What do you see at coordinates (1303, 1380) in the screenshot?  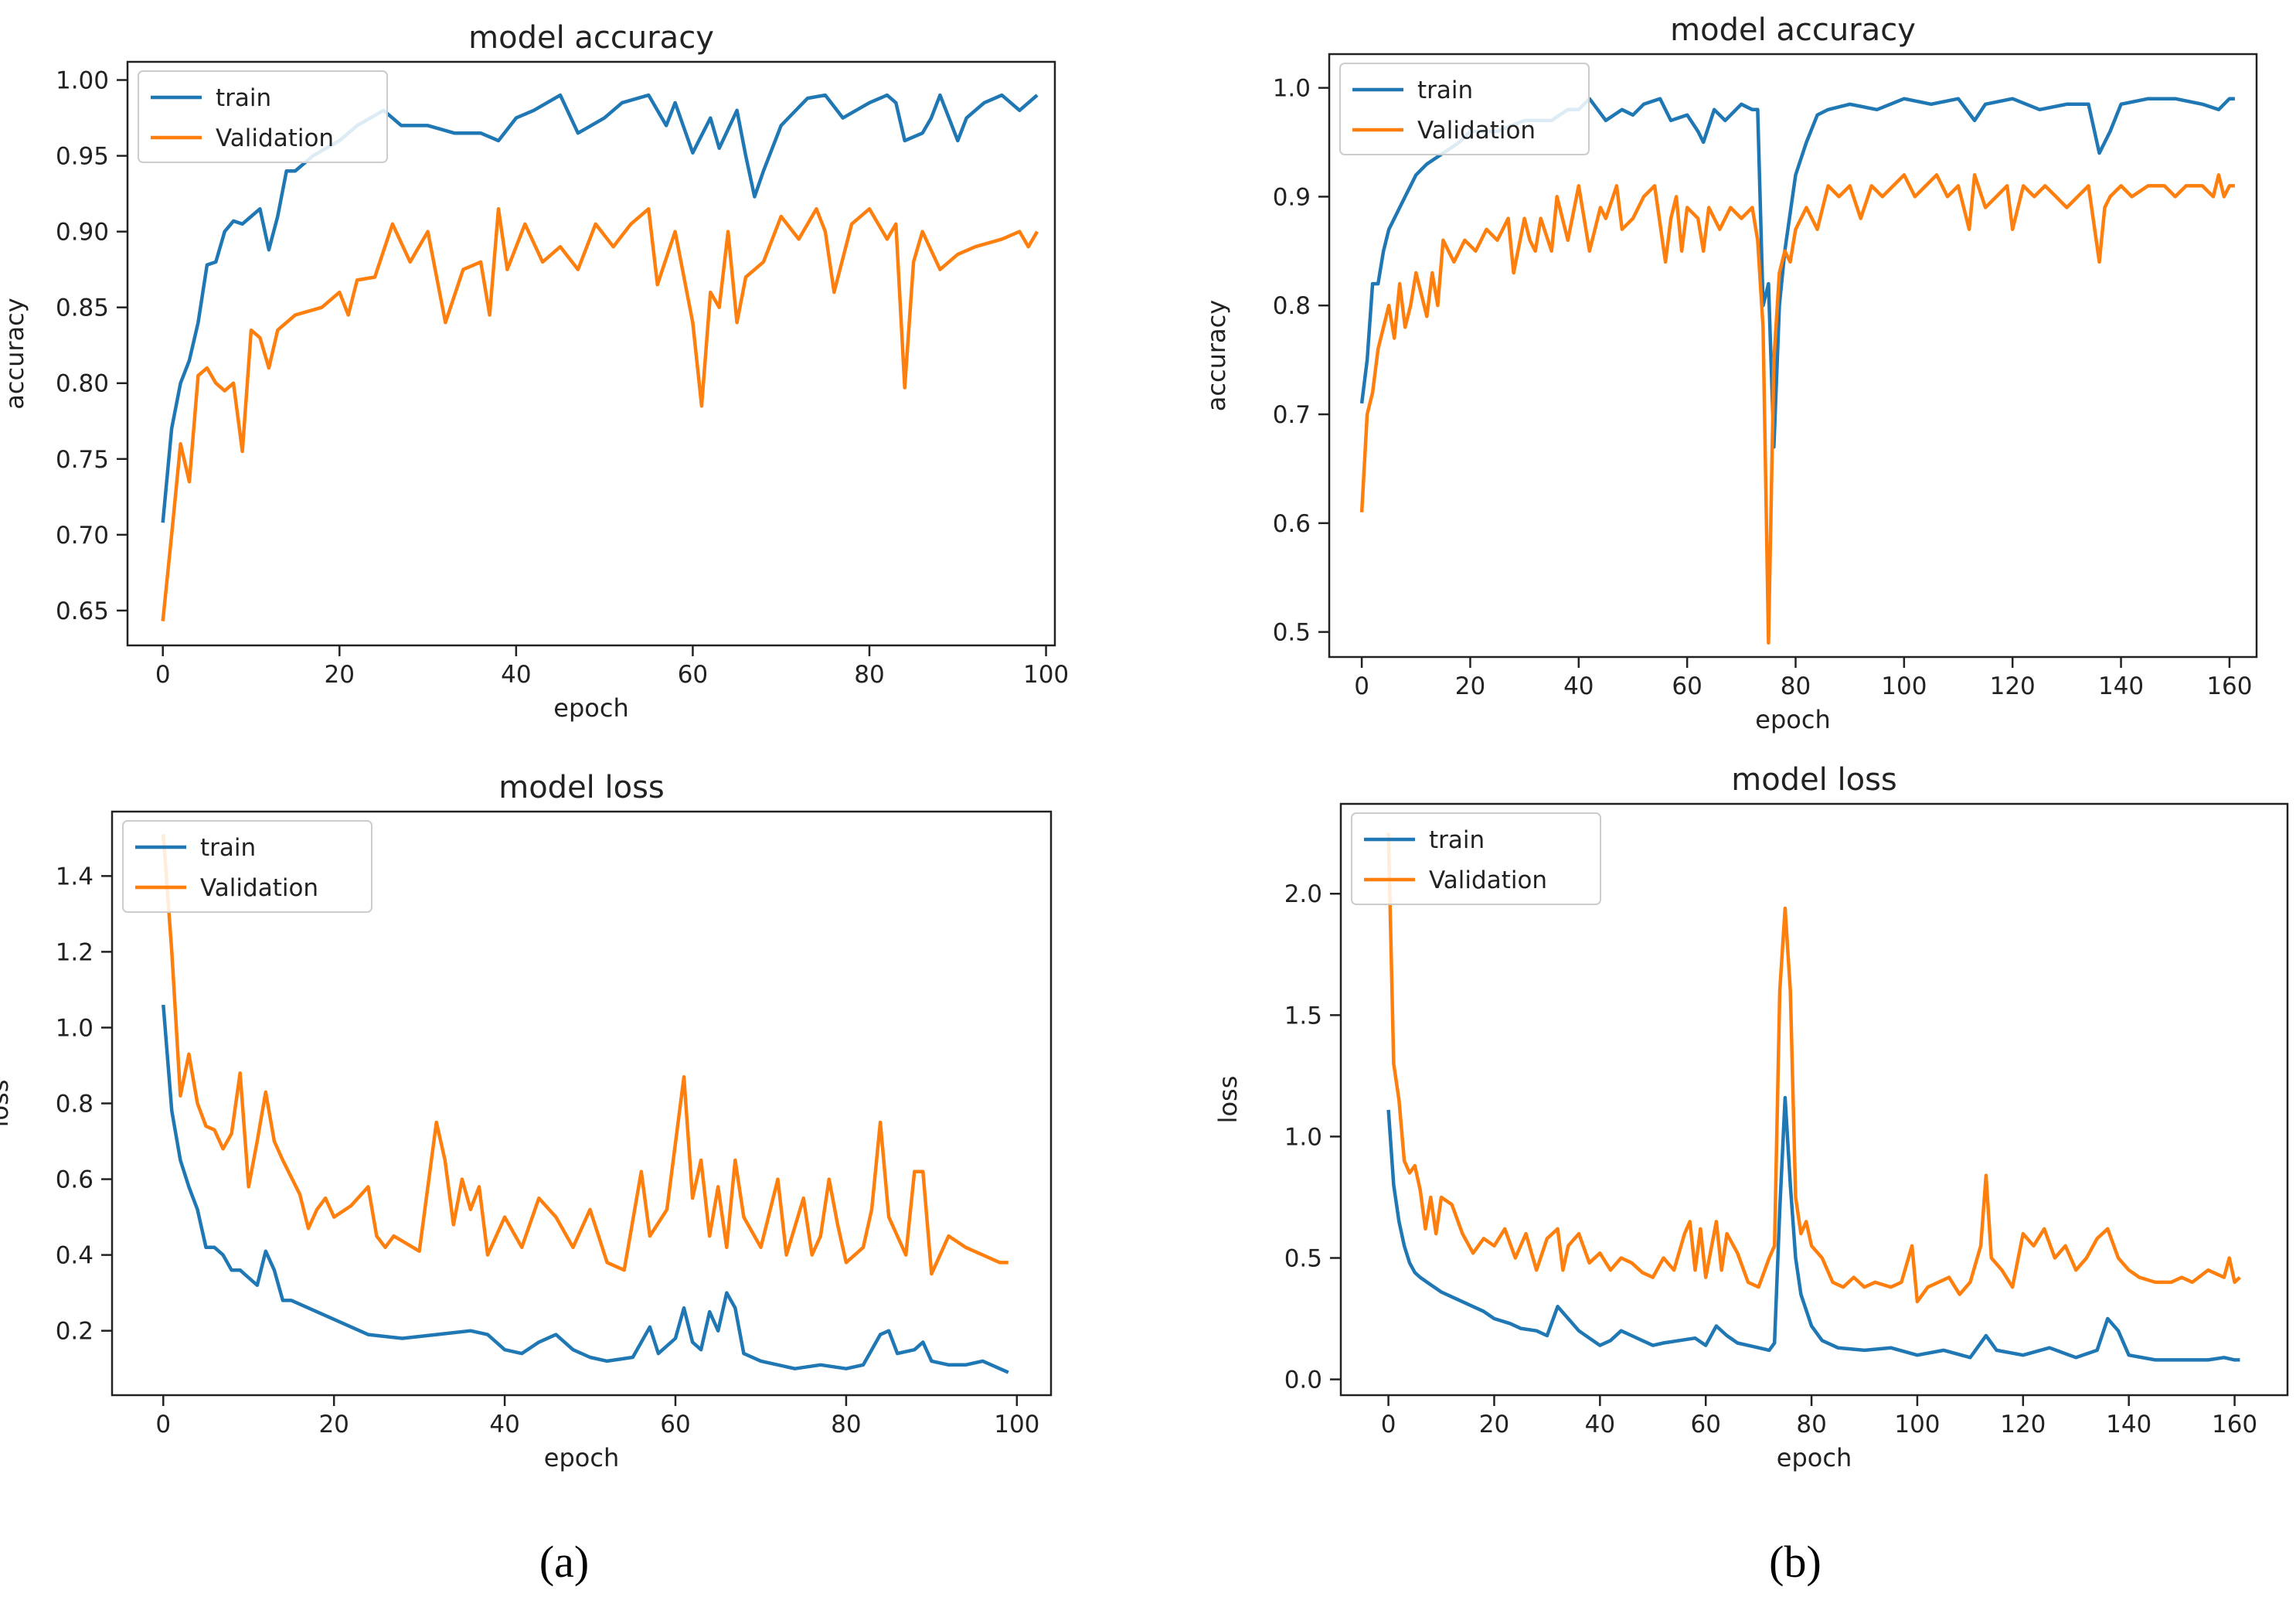 I see `y-tick-label: 0.0` at bounding box center [1303, 1380].